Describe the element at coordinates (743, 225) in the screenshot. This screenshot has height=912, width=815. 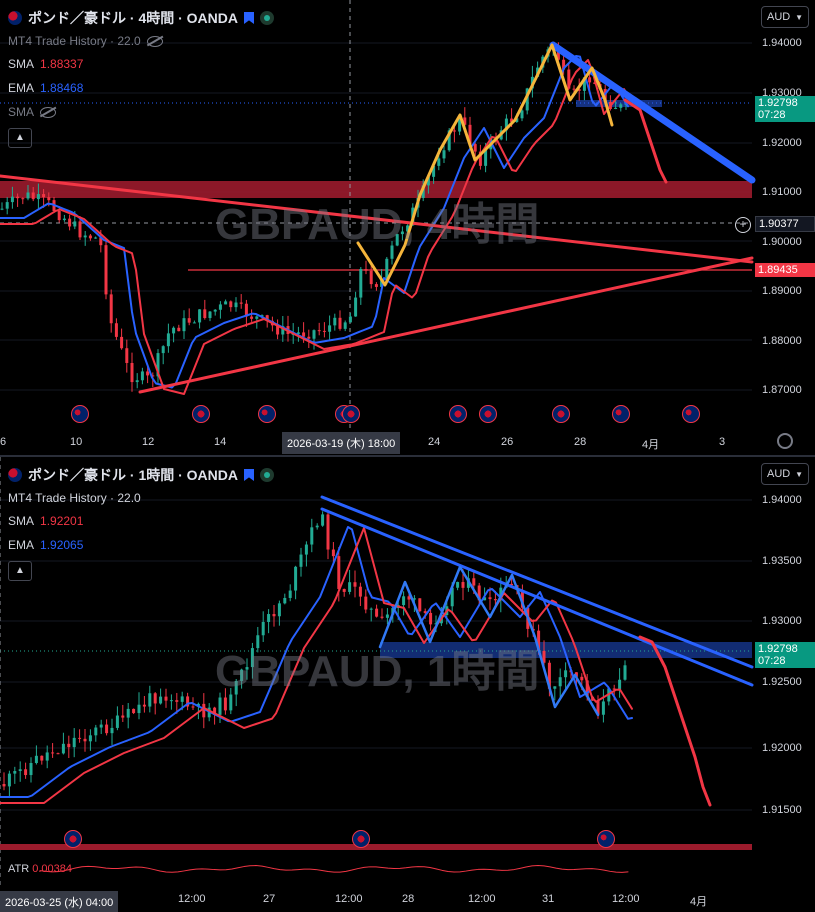
I see `plus-icon: +` at that location.